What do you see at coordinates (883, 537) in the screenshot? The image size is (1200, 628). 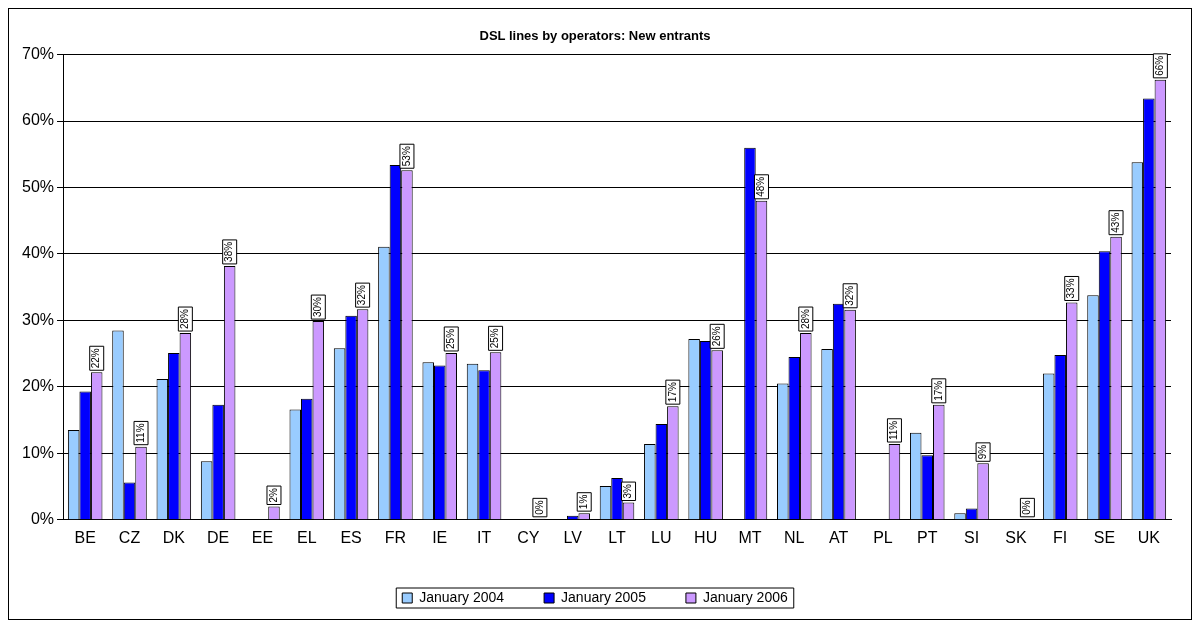 I see `x-tick-label: PL` at bounding box center [883, 537].